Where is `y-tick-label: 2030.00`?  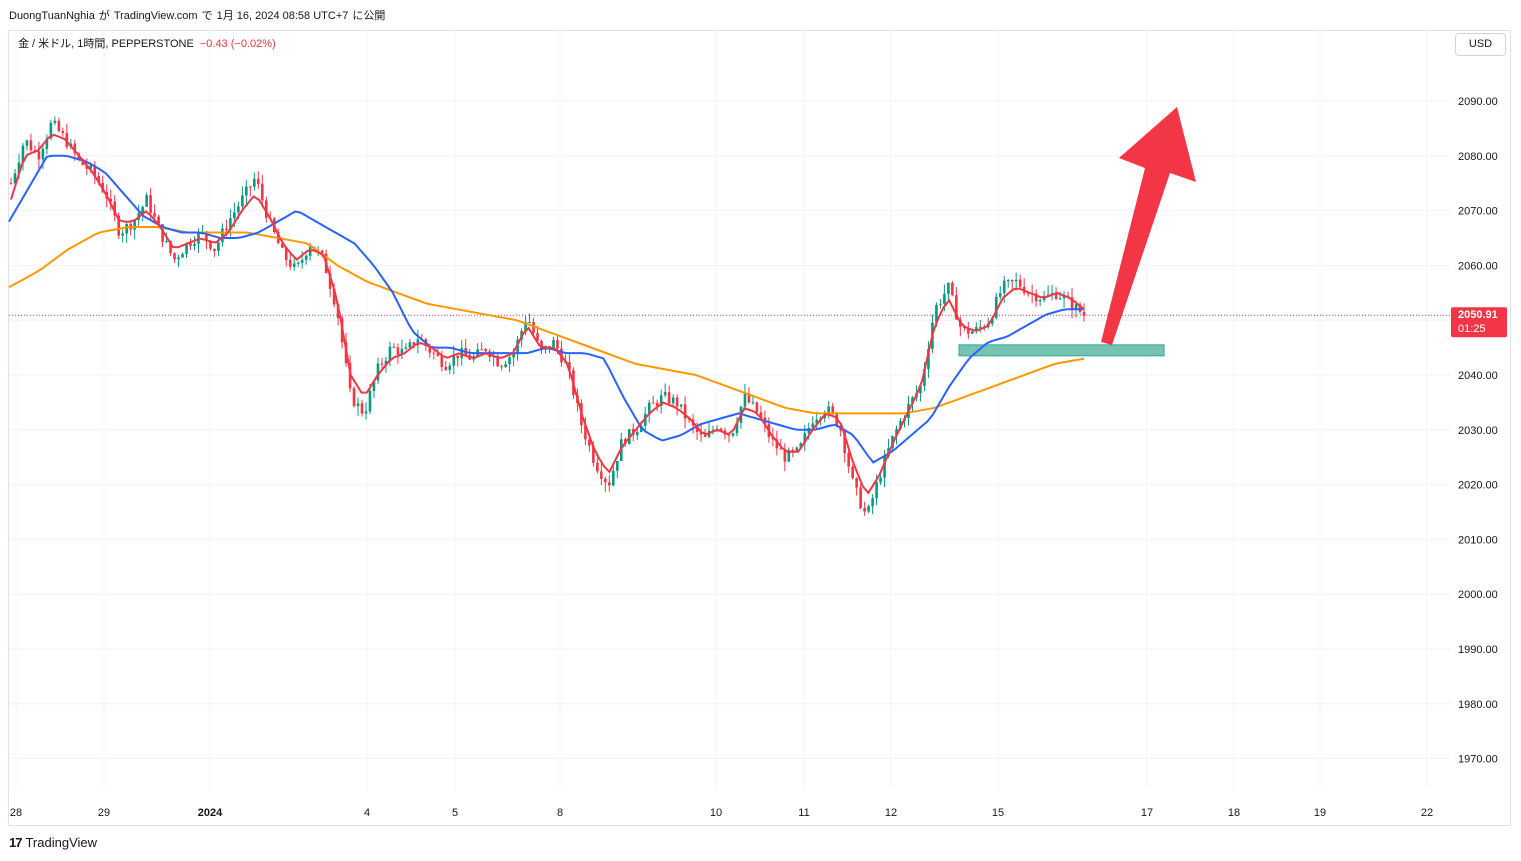 y-tick-label: 2030.00 is located at coordinates (1478, 431).